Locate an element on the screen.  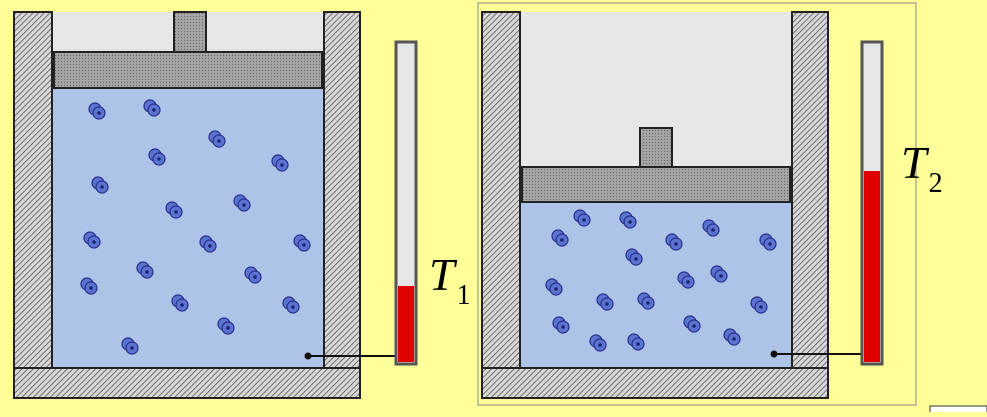
right-piston is located at coordinates (656, 184).